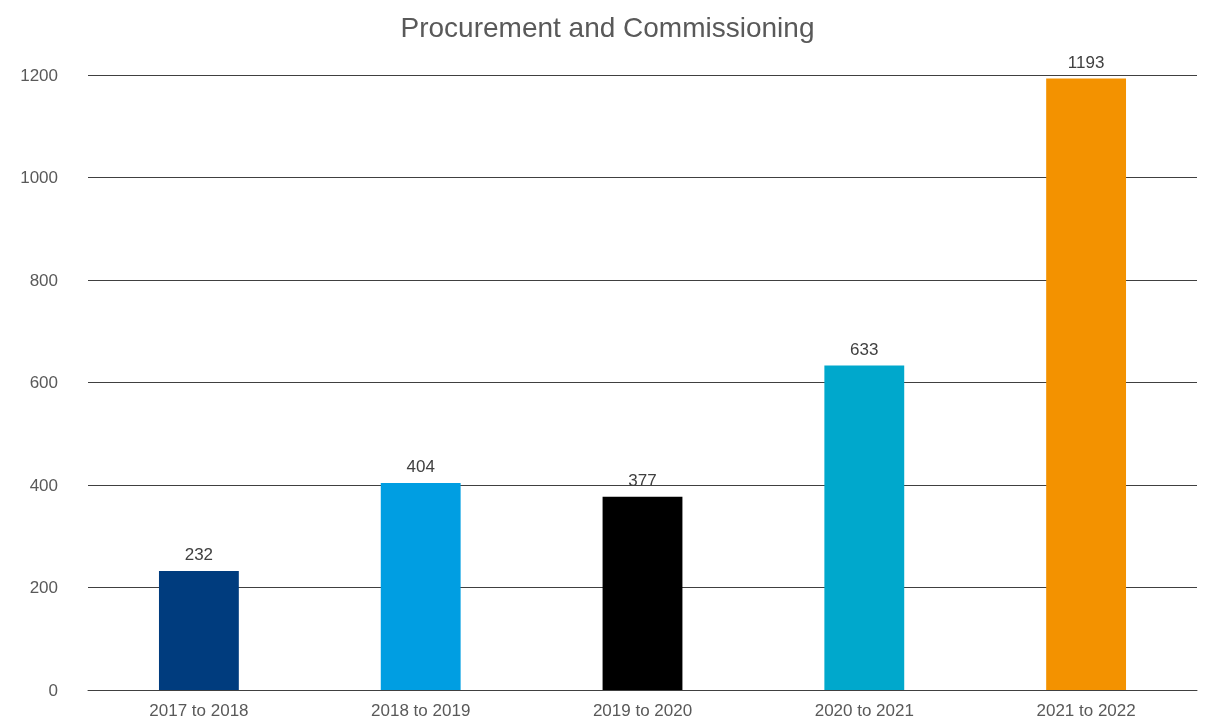  What do you see at coordinates (43, 485) in the screenshot?
I see `y-tick-label: 400` at bounding box center [43, 485].